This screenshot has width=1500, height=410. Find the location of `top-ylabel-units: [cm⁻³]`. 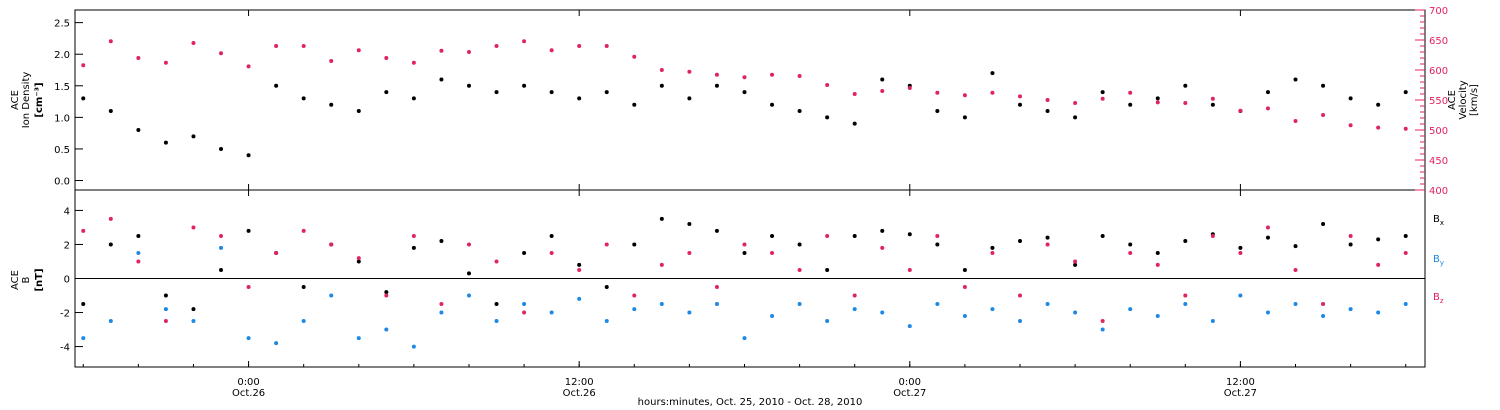

top-ylabel-units: [cm⁻³] is located at coordinates (39, 99).